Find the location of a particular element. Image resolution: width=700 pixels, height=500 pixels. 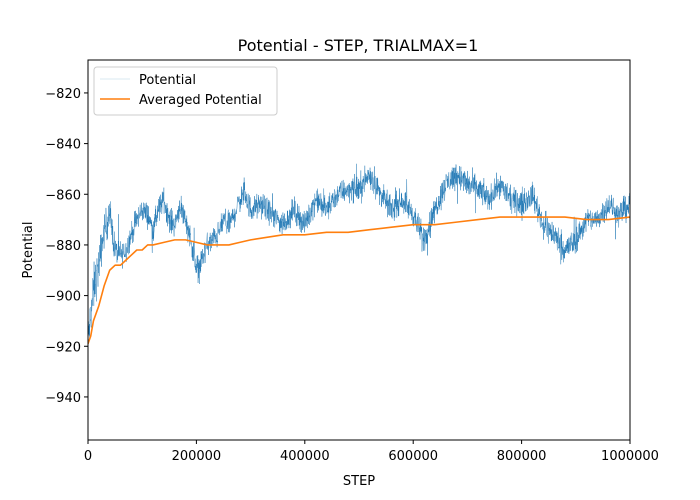

x-tick-label: 800000 is located at coordinates (522, 456).